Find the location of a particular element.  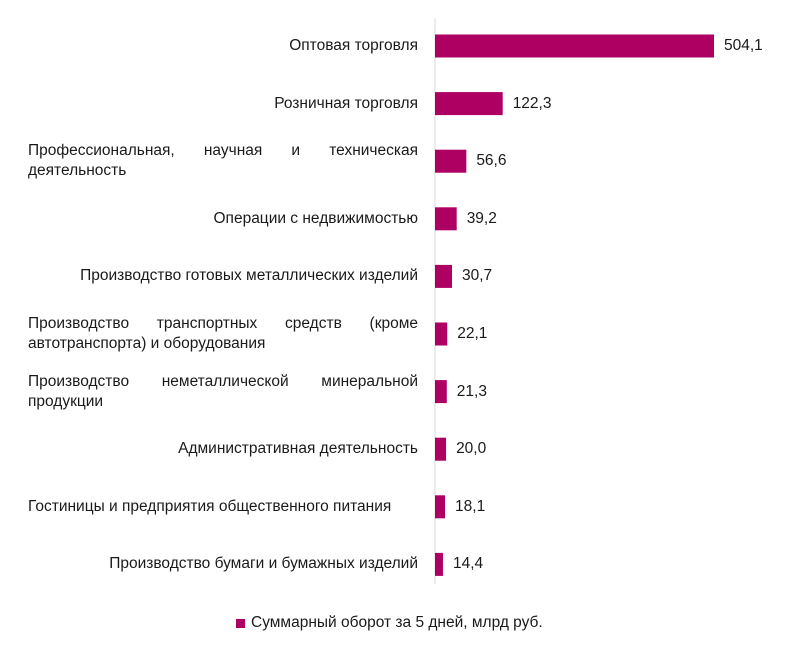

data-label: 18,1 is located at coordinates (470, 506).